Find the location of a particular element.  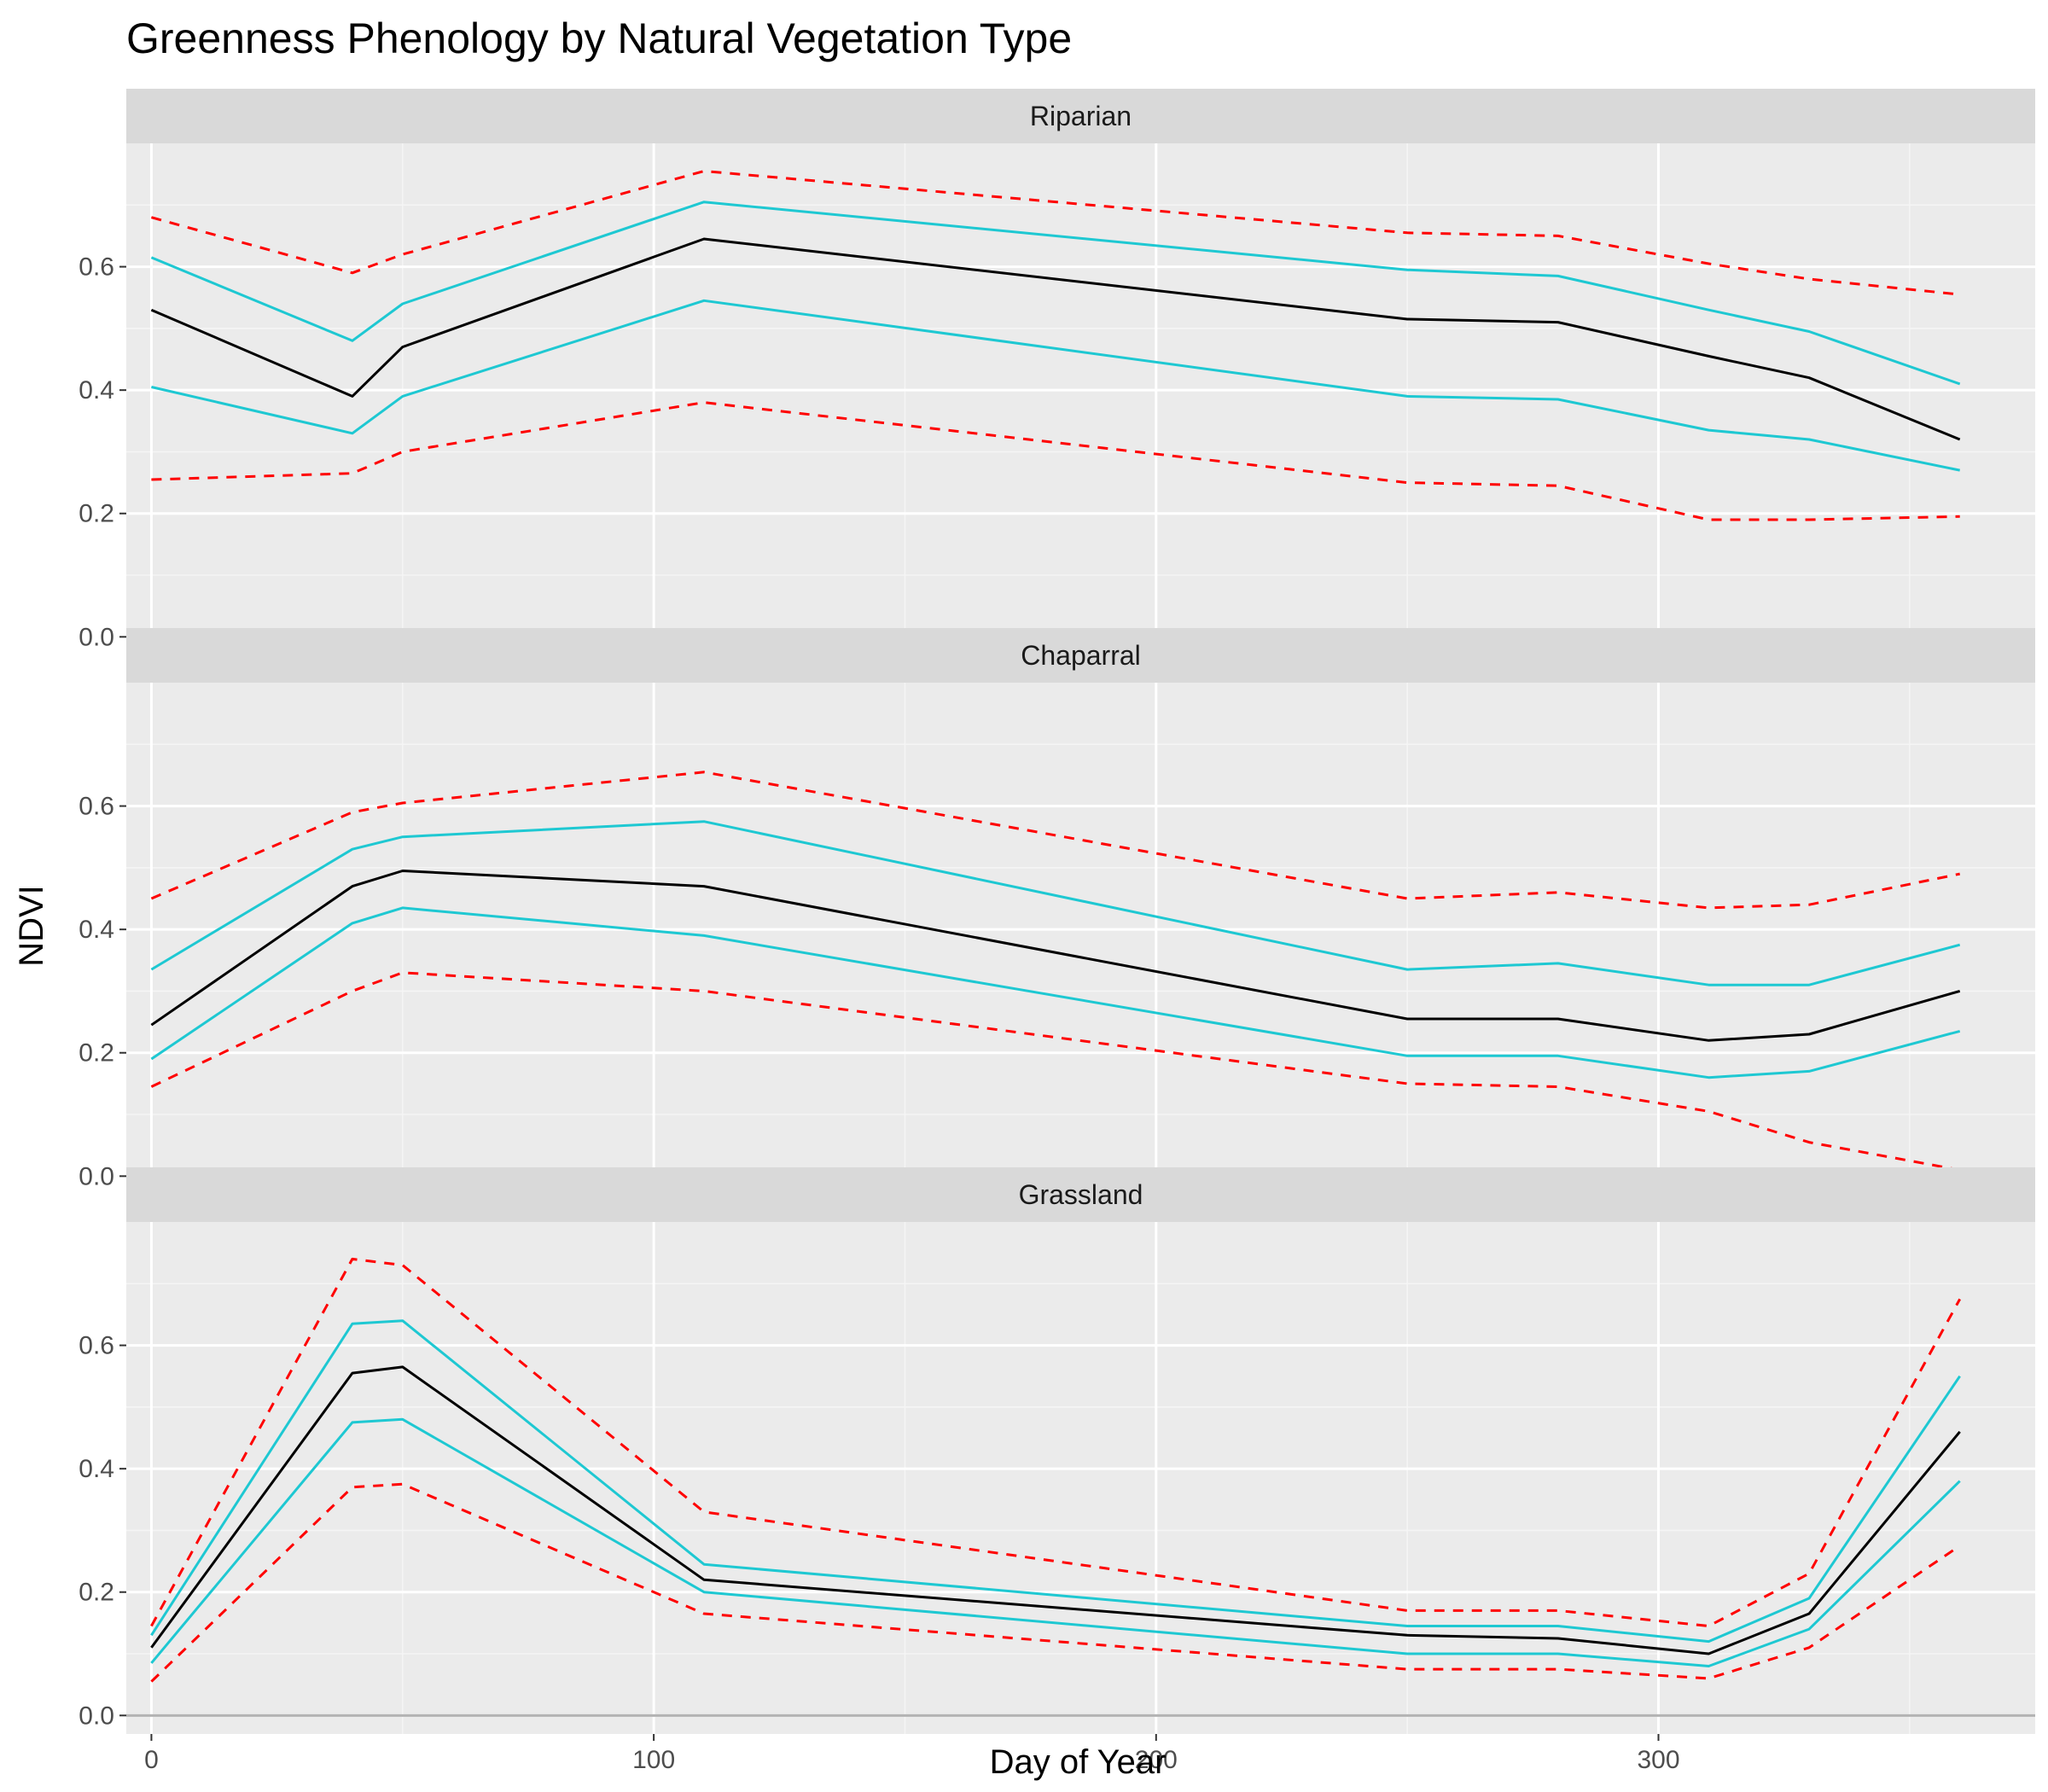

x-tick-label: 300 is located at coordinates (1658, 1760).